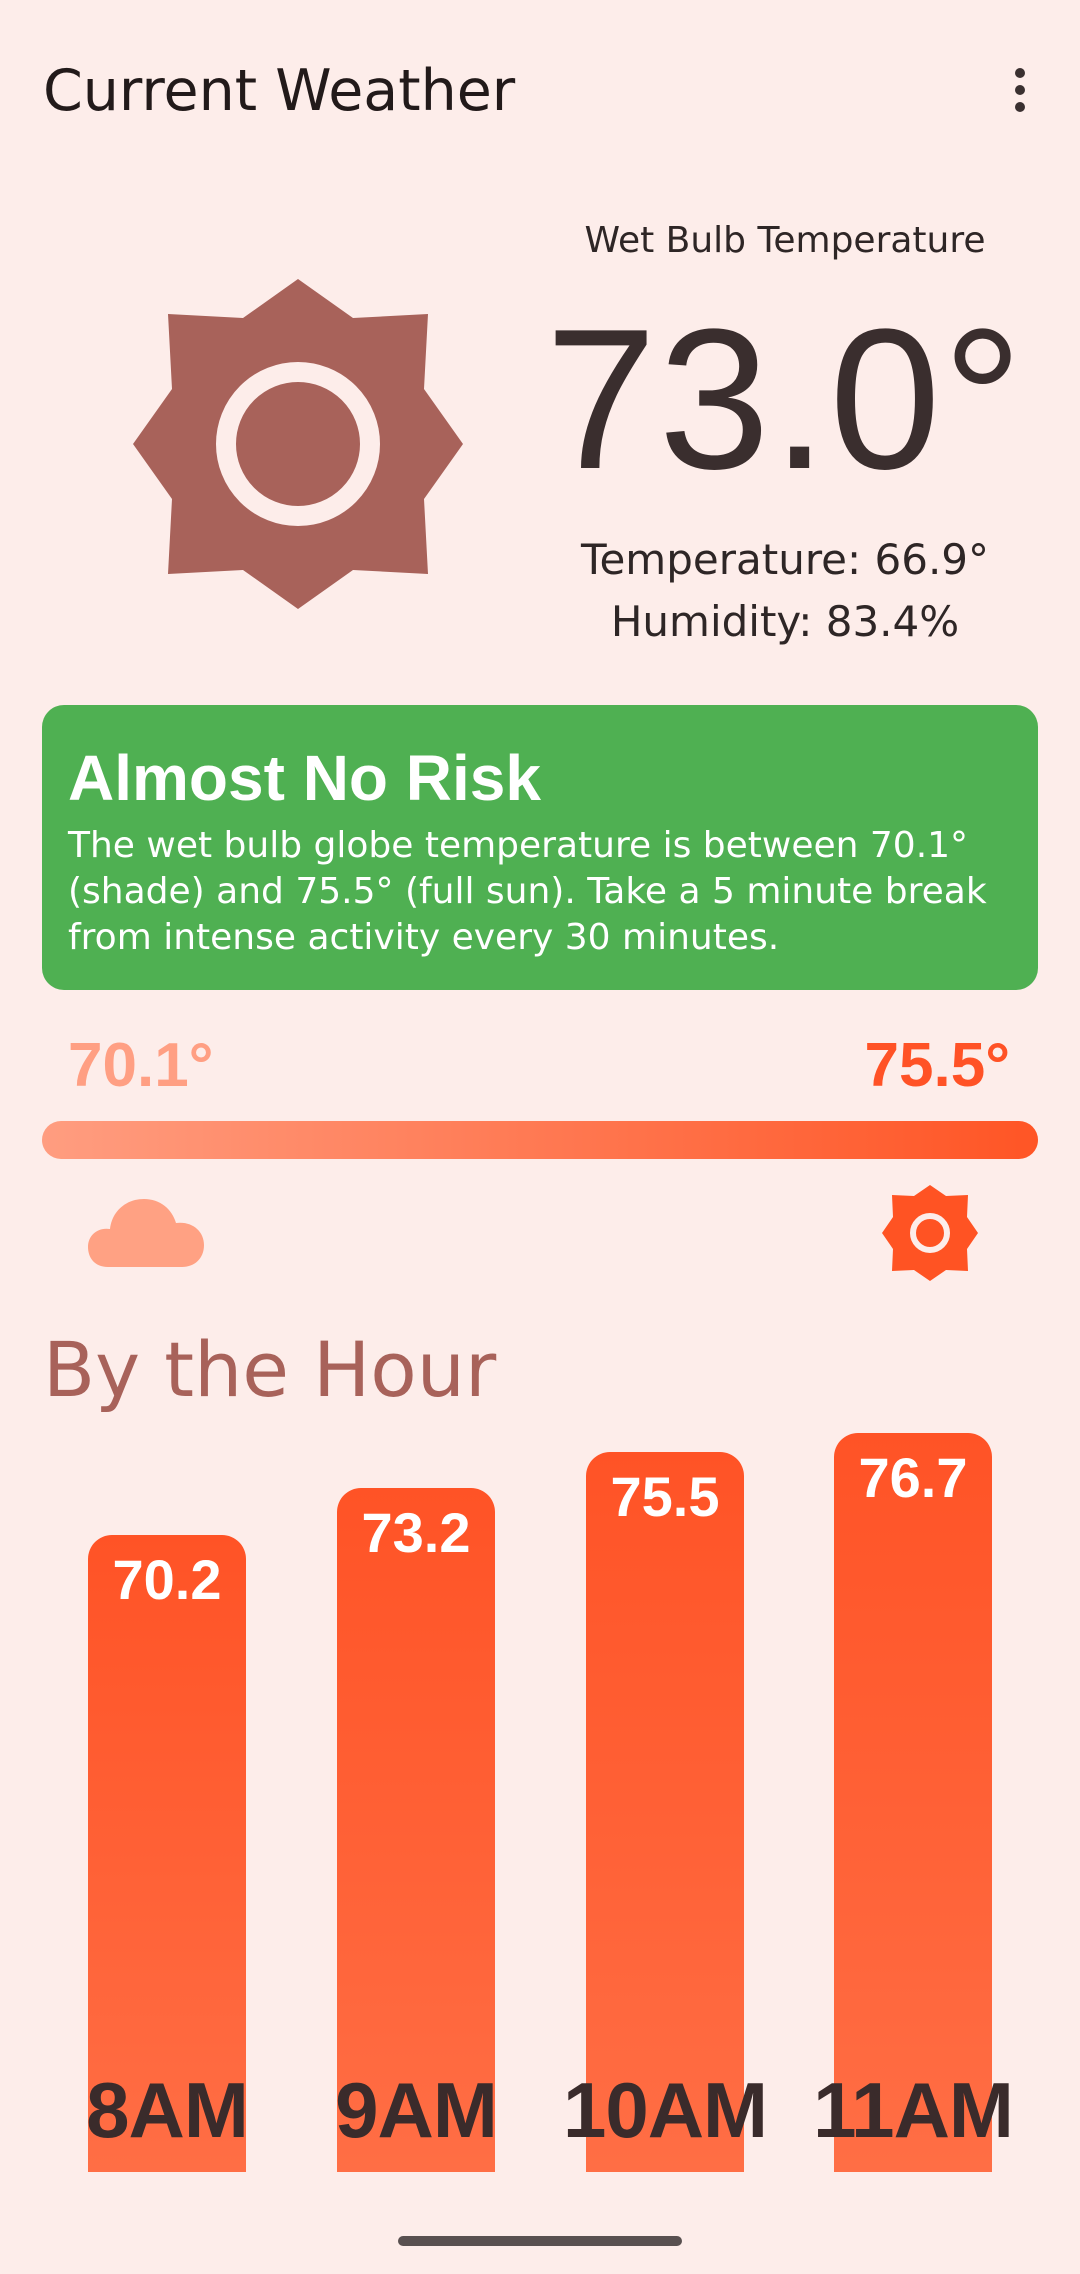 The image size is (1080, 2274). Describe the element at coordinates (279, 91) in the screenshot. I see `app-title: Current Weather` at that location.